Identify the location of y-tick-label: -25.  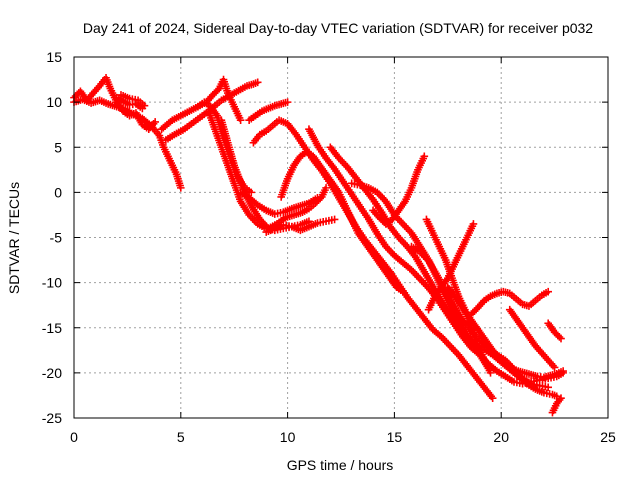
(52, 418).